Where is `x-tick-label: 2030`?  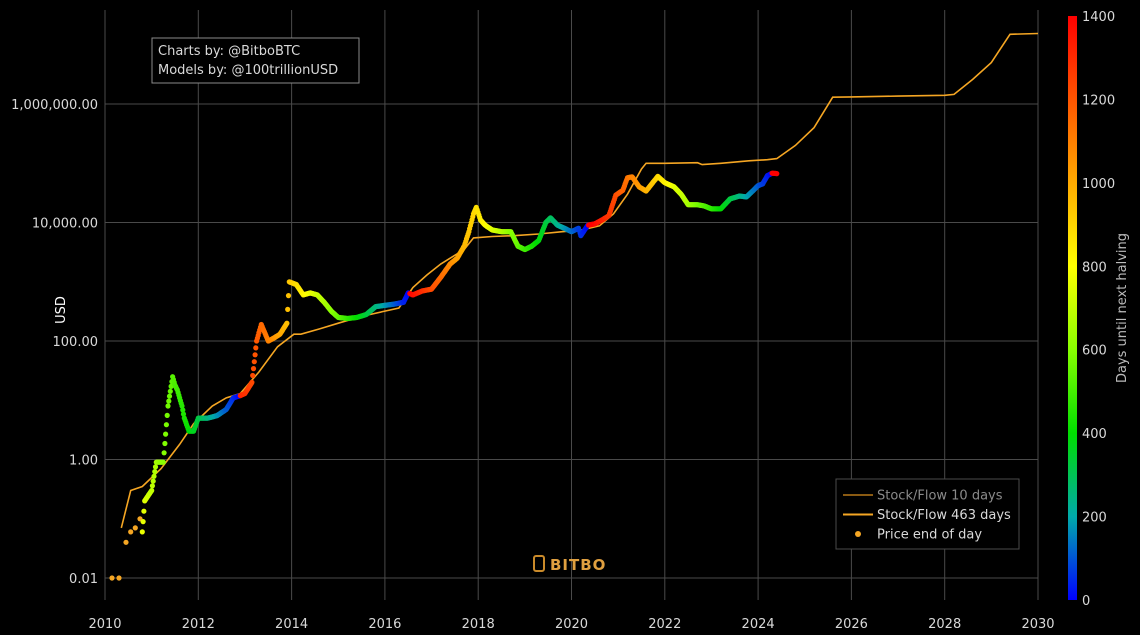
x-tick-label: 2030 is located at coordinates (1037, 624).